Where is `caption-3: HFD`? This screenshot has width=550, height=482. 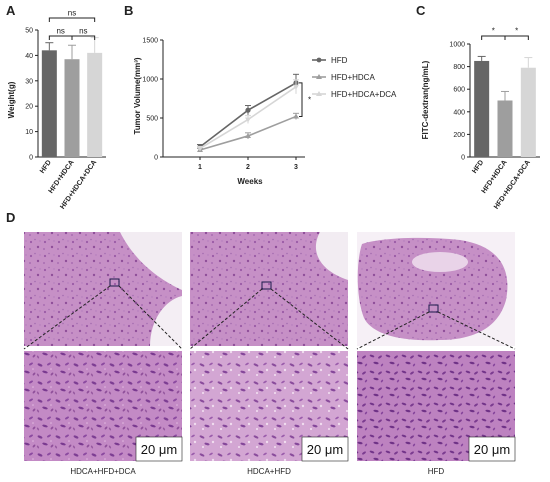
caption-3: HFD is located at coordinates (436, 471).